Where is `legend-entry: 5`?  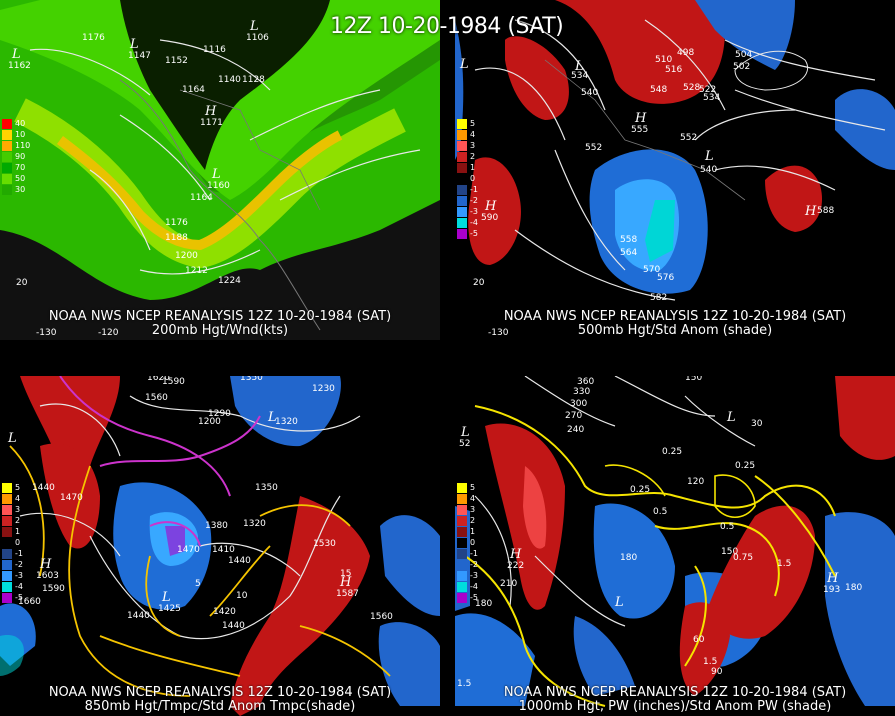 legend-entry: 5 is located at coordinates (474, 487).